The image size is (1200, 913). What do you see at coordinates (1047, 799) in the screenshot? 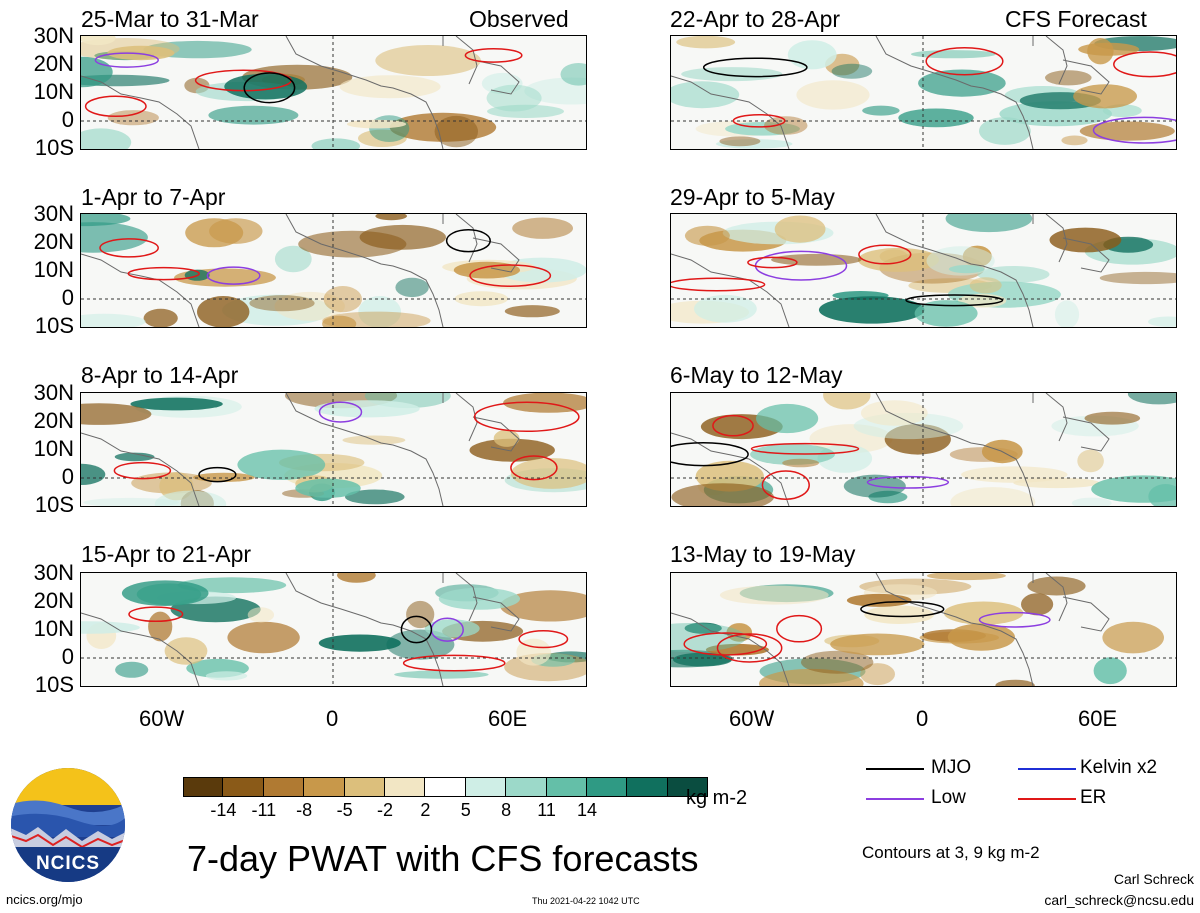
I see `legend-line-er` at bounding box center [1047, 799].